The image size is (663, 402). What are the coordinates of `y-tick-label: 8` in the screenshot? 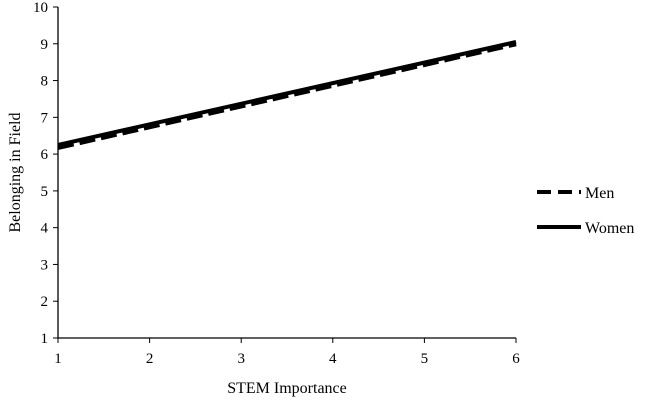 It's located at (45, 82).